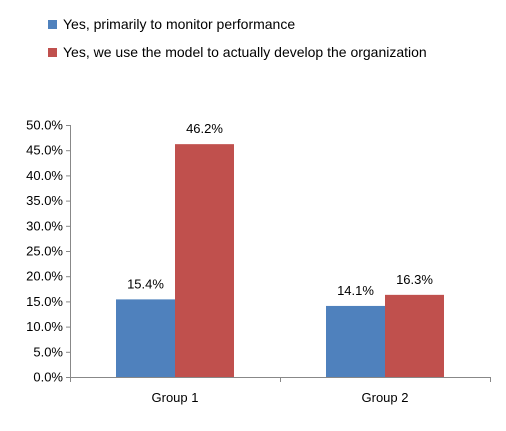  What do you see at coordinates (175, 397) in the screenshot?
I see `x-category-label: Group 1` at bounding box center [175, 397].